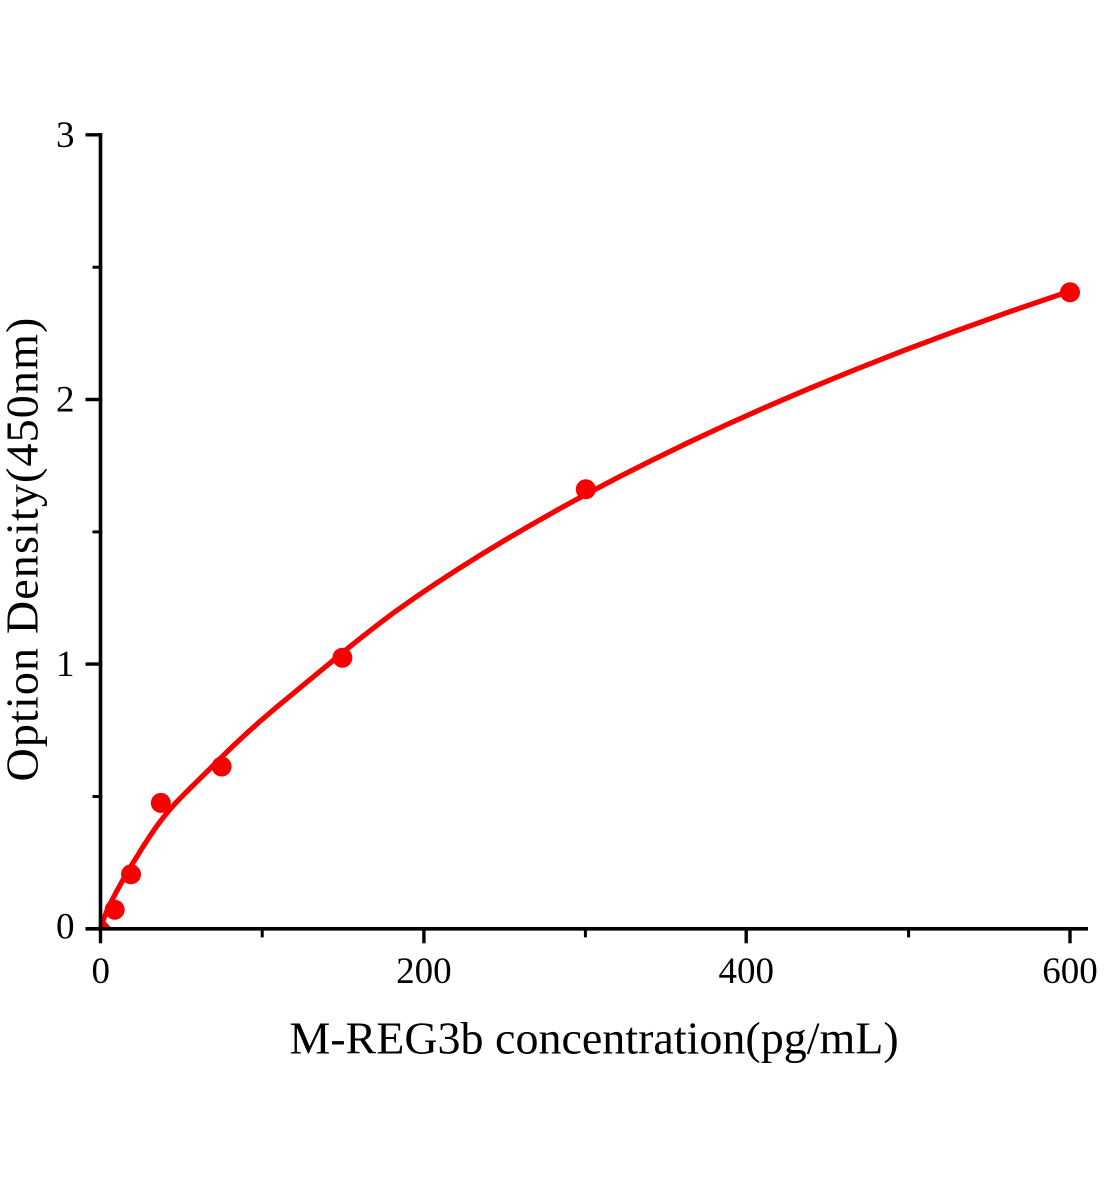  What do you see at coordinates (65, 135) in the screenshot?
I see `svg-text: 3` at bounding box center [65, 135].